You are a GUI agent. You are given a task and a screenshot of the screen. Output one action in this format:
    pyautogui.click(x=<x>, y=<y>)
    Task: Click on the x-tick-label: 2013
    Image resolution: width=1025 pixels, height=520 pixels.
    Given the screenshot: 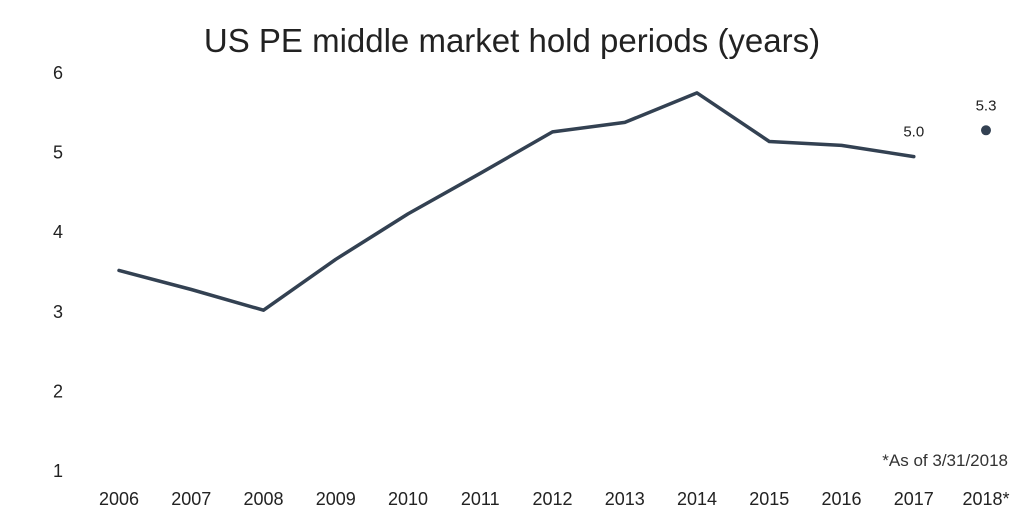 What is the action you would take?
    pyautogui.click(x=625, y=499)
    